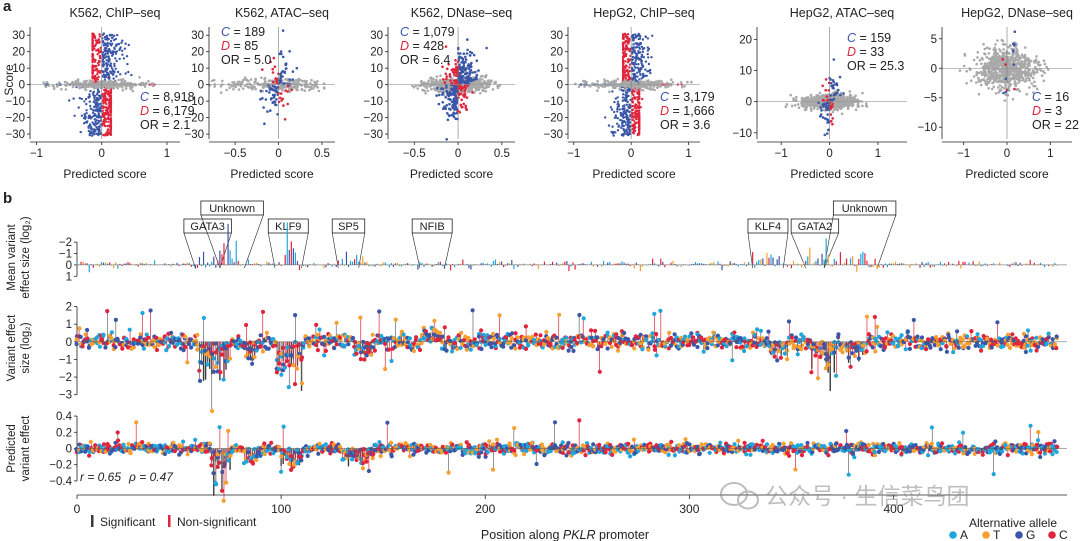  Describe the element at coordinates (1047, 111) in the screenshot. I see `stat-D: D = 3` at that location.